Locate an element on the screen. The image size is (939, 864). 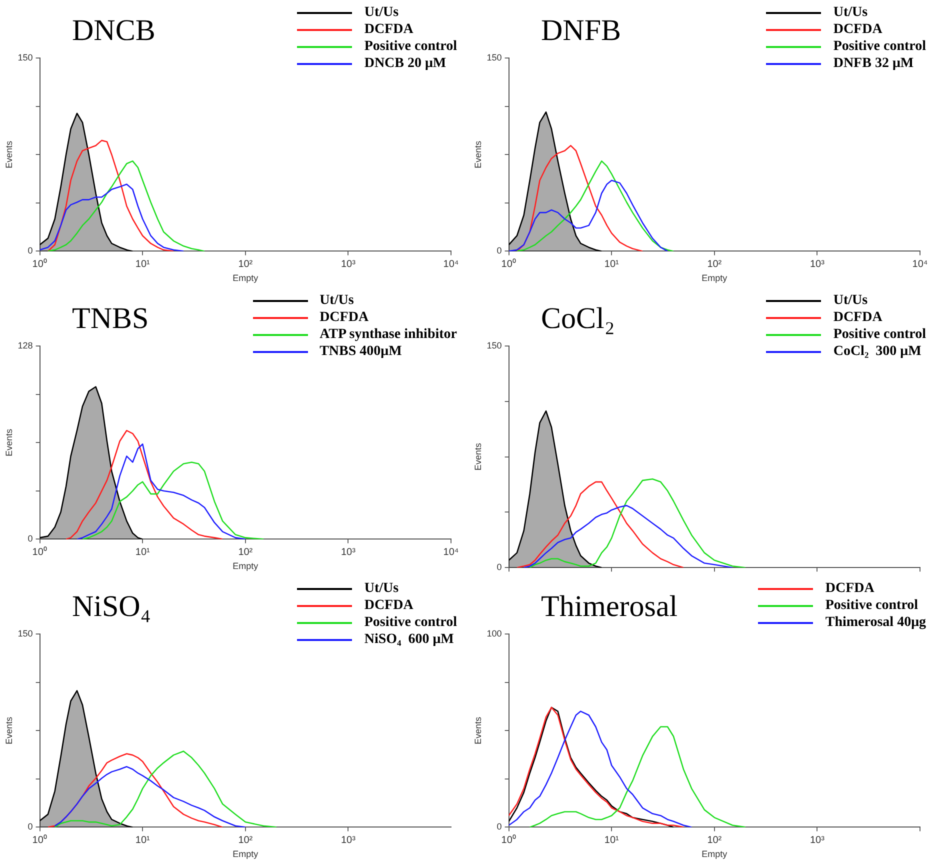
legend-label: TNBS 400μM is located at coordinates (361, 352).